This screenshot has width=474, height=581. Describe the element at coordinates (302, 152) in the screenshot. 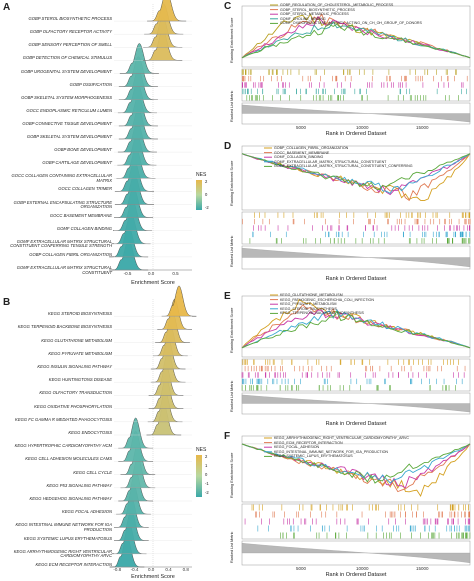

I see `legend-label: GOCC_BASEMENT_MEMBRANE` at that location.